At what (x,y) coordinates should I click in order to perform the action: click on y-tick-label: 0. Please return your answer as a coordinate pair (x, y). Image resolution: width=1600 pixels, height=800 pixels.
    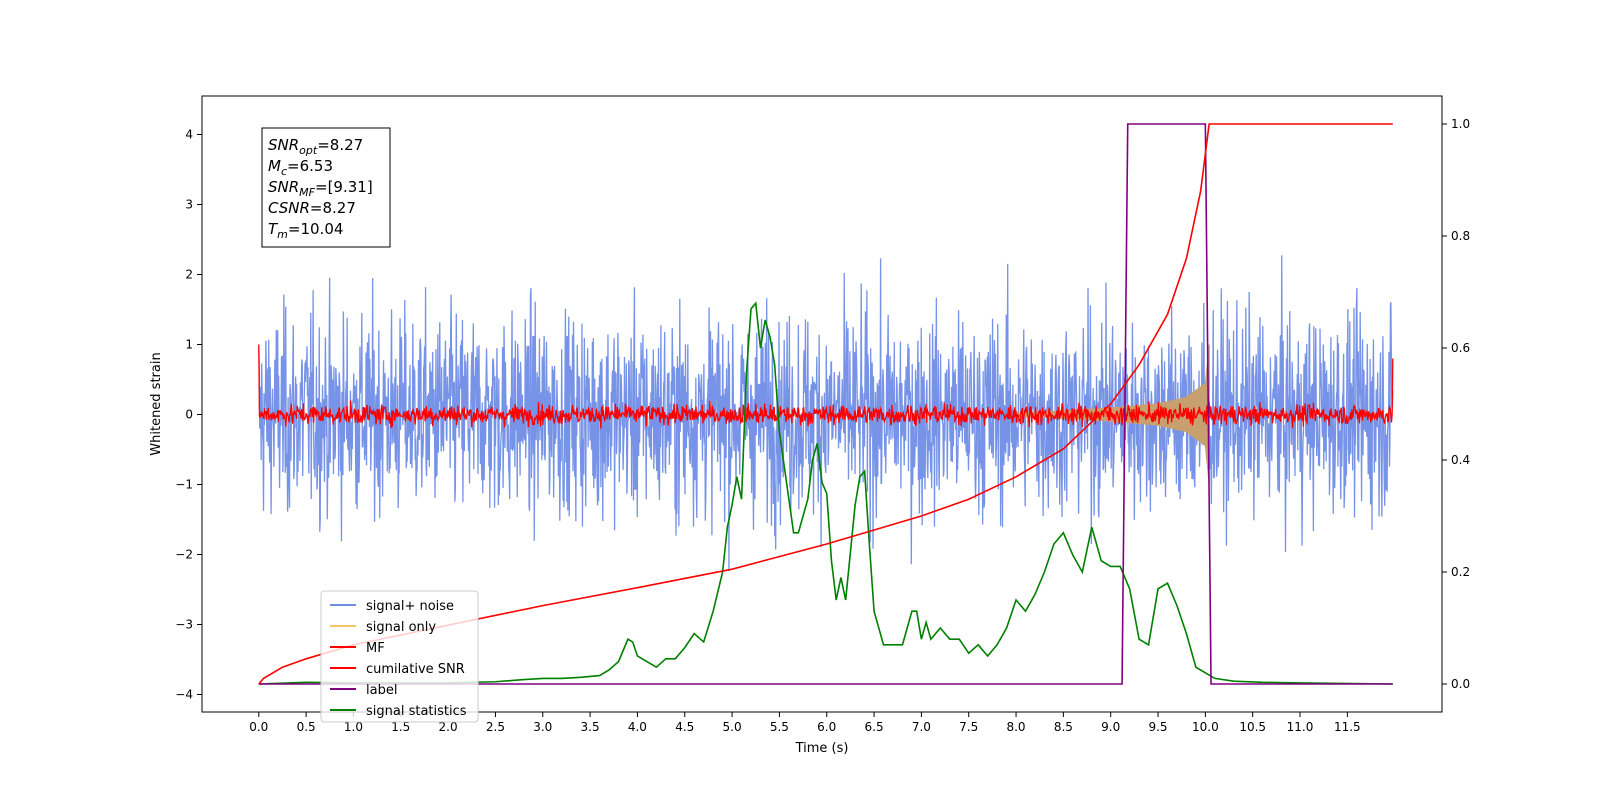
    Looking at the image, I should click on (189, 415).